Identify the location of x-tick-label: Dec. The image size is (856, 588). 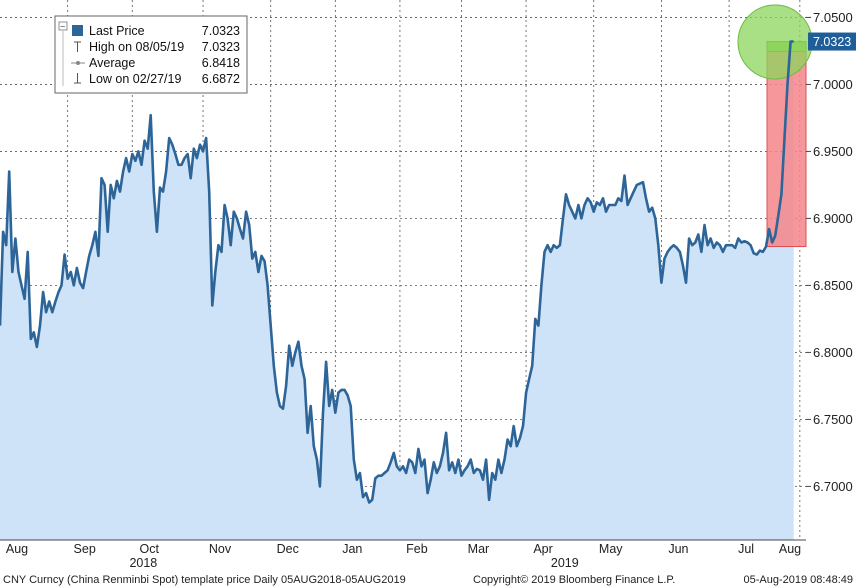
(288, 549).